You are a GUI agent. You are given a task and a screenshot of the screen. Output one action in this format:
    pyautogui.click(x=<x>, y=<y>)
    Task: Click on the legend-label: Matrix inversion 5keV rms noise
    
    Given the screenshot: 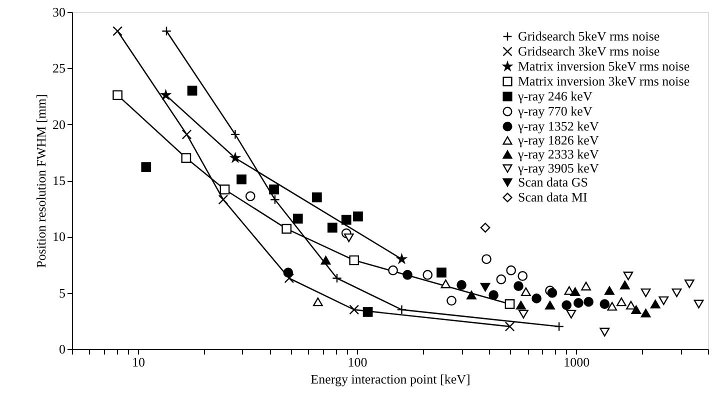 What is the action you would take?
    pyautogui.click(x=604, y=66)
    